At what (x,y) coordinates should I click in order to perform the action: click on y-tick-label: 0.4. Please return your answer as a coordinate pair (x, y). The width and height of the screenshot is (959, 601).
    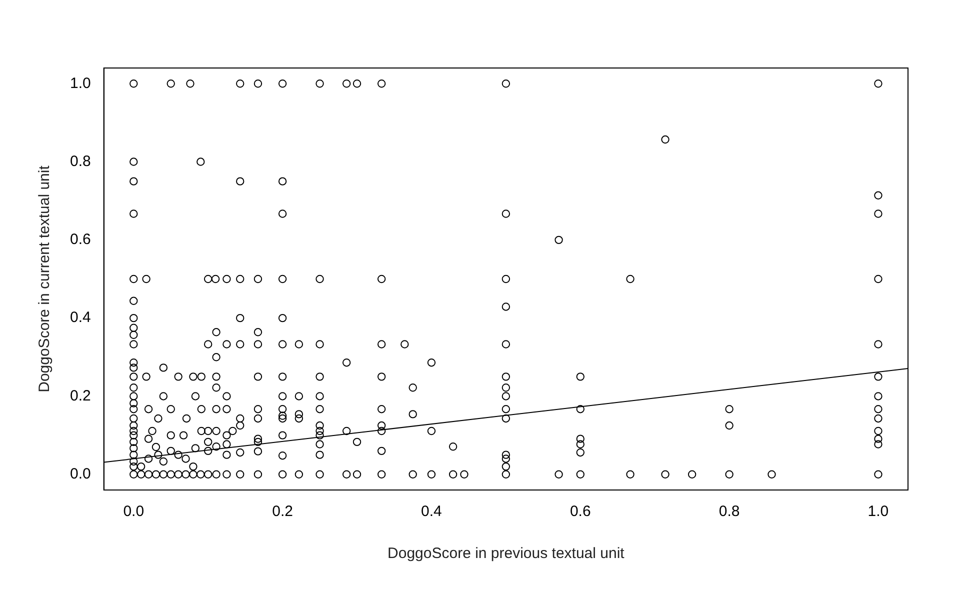
    Looking at the image, I should click on (80, 317).